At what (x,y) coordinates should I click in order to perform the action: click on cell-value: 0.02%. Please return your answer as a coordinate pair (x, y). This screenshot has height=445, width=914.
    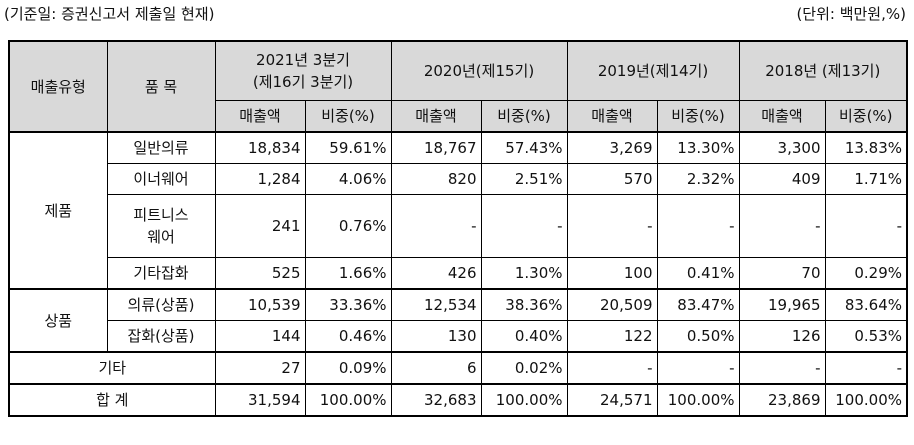
    Looking at the image, I should click on (524, 368).